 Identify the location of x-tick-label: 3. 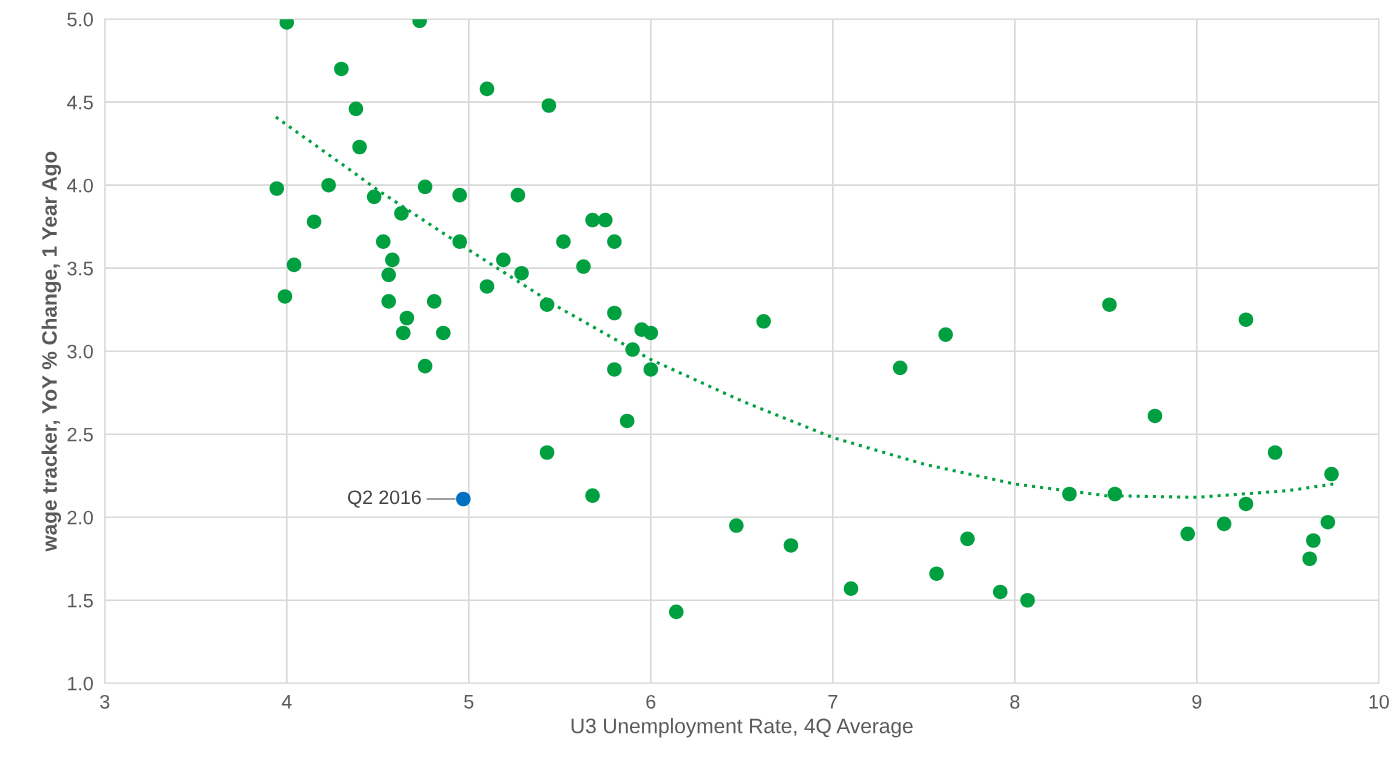
(105, 701).